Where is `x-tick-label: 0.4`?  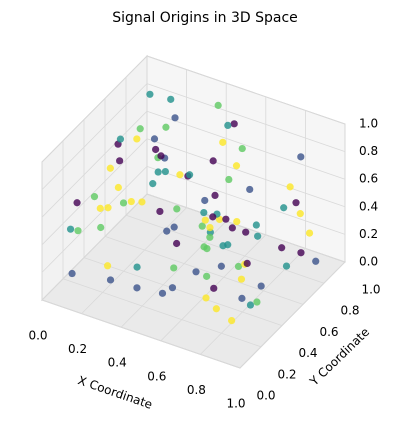 x-tick-label: 0.4 is located at coordinates (117, 363).